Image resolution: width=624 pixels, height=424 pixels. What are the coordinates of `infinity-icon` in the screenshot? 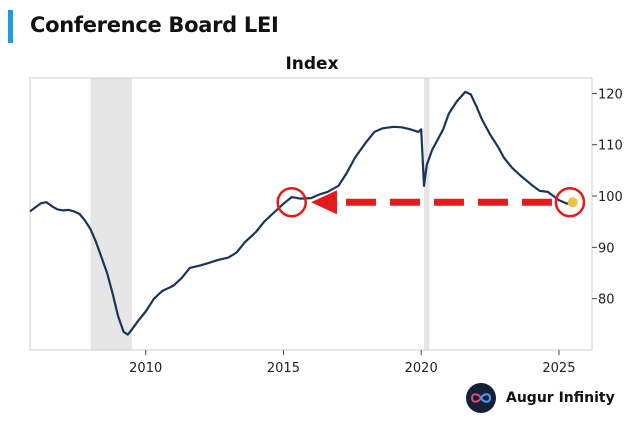 It's located at (481, 398).